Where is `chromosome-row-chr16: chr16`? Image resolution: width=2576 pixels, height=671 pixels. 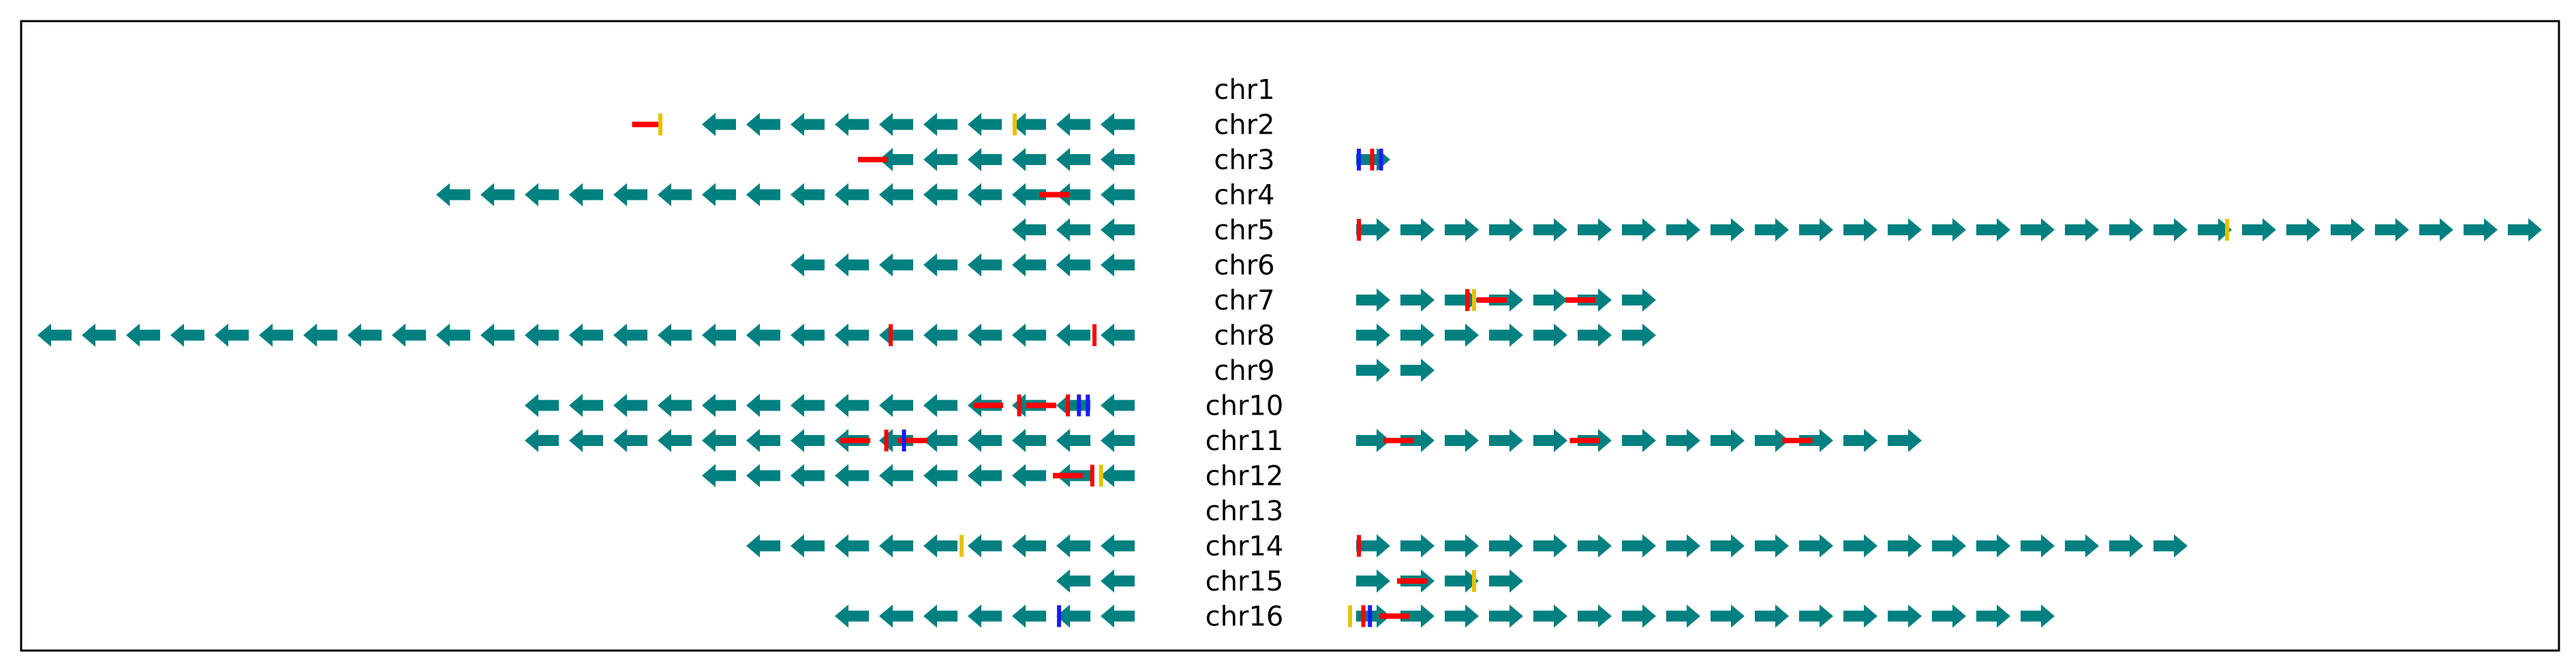 chromosome-row-chr16: chr16 is located at coordinates (1445, 617).